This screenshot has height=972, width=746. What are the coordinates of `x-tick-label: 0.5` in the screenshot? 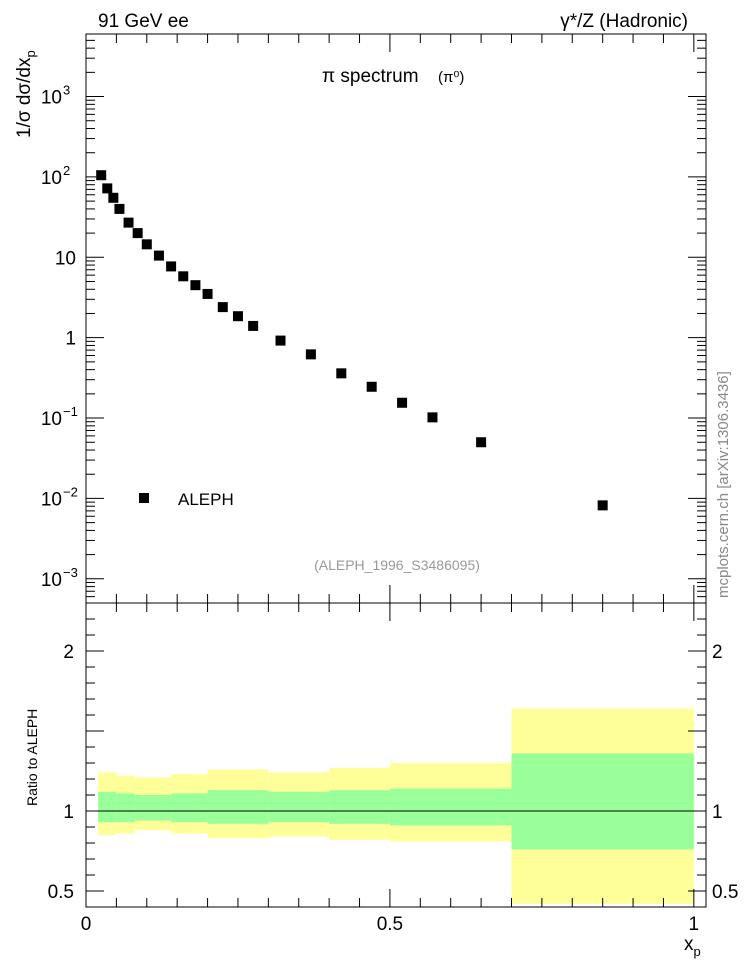 It's located at (390, 924).